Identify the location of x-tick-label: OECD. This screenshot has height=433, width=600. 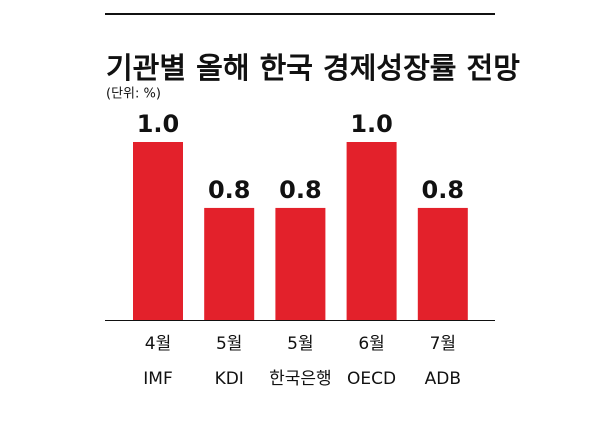
(371, 379).